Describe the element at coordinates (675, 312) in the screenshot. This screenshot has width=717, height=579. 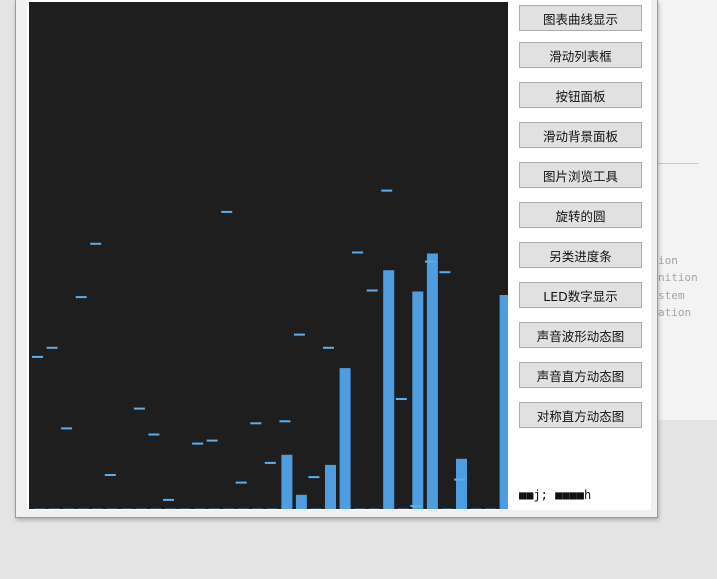
I see `background-text-line: ation` at that location.